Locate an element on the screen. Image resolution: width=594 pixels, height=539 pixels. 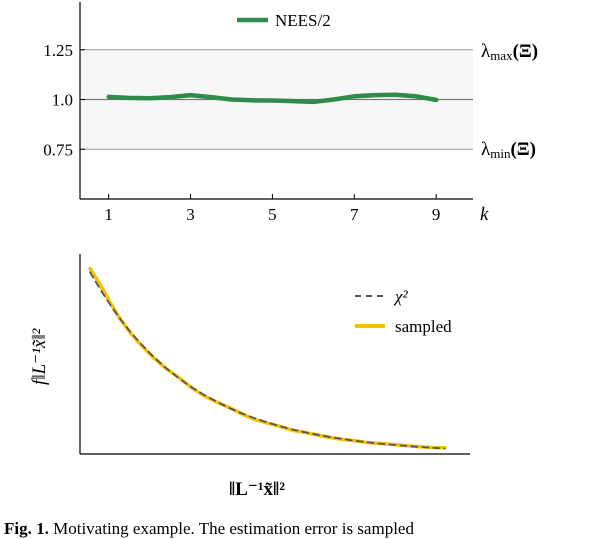
x-tick-label: 9 is located at coordinates (436, 214).